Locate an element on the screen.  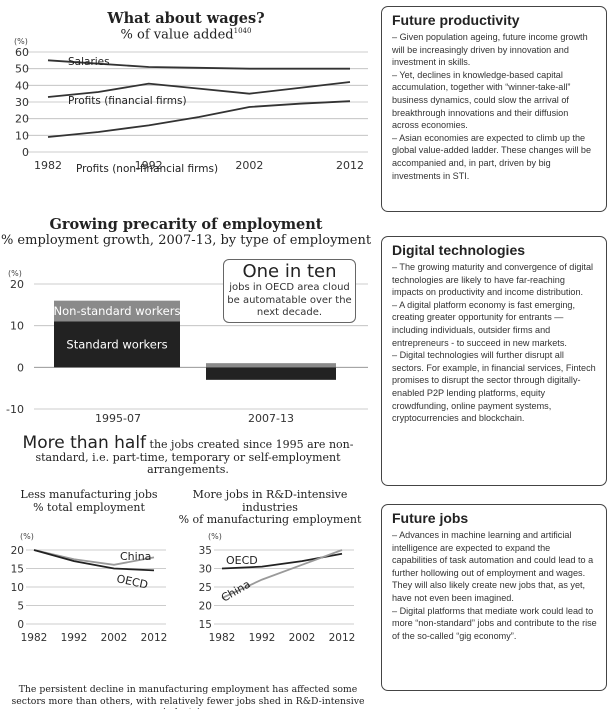
wages-x-tick-2002: 2002 is located at coordinates (249, 165).